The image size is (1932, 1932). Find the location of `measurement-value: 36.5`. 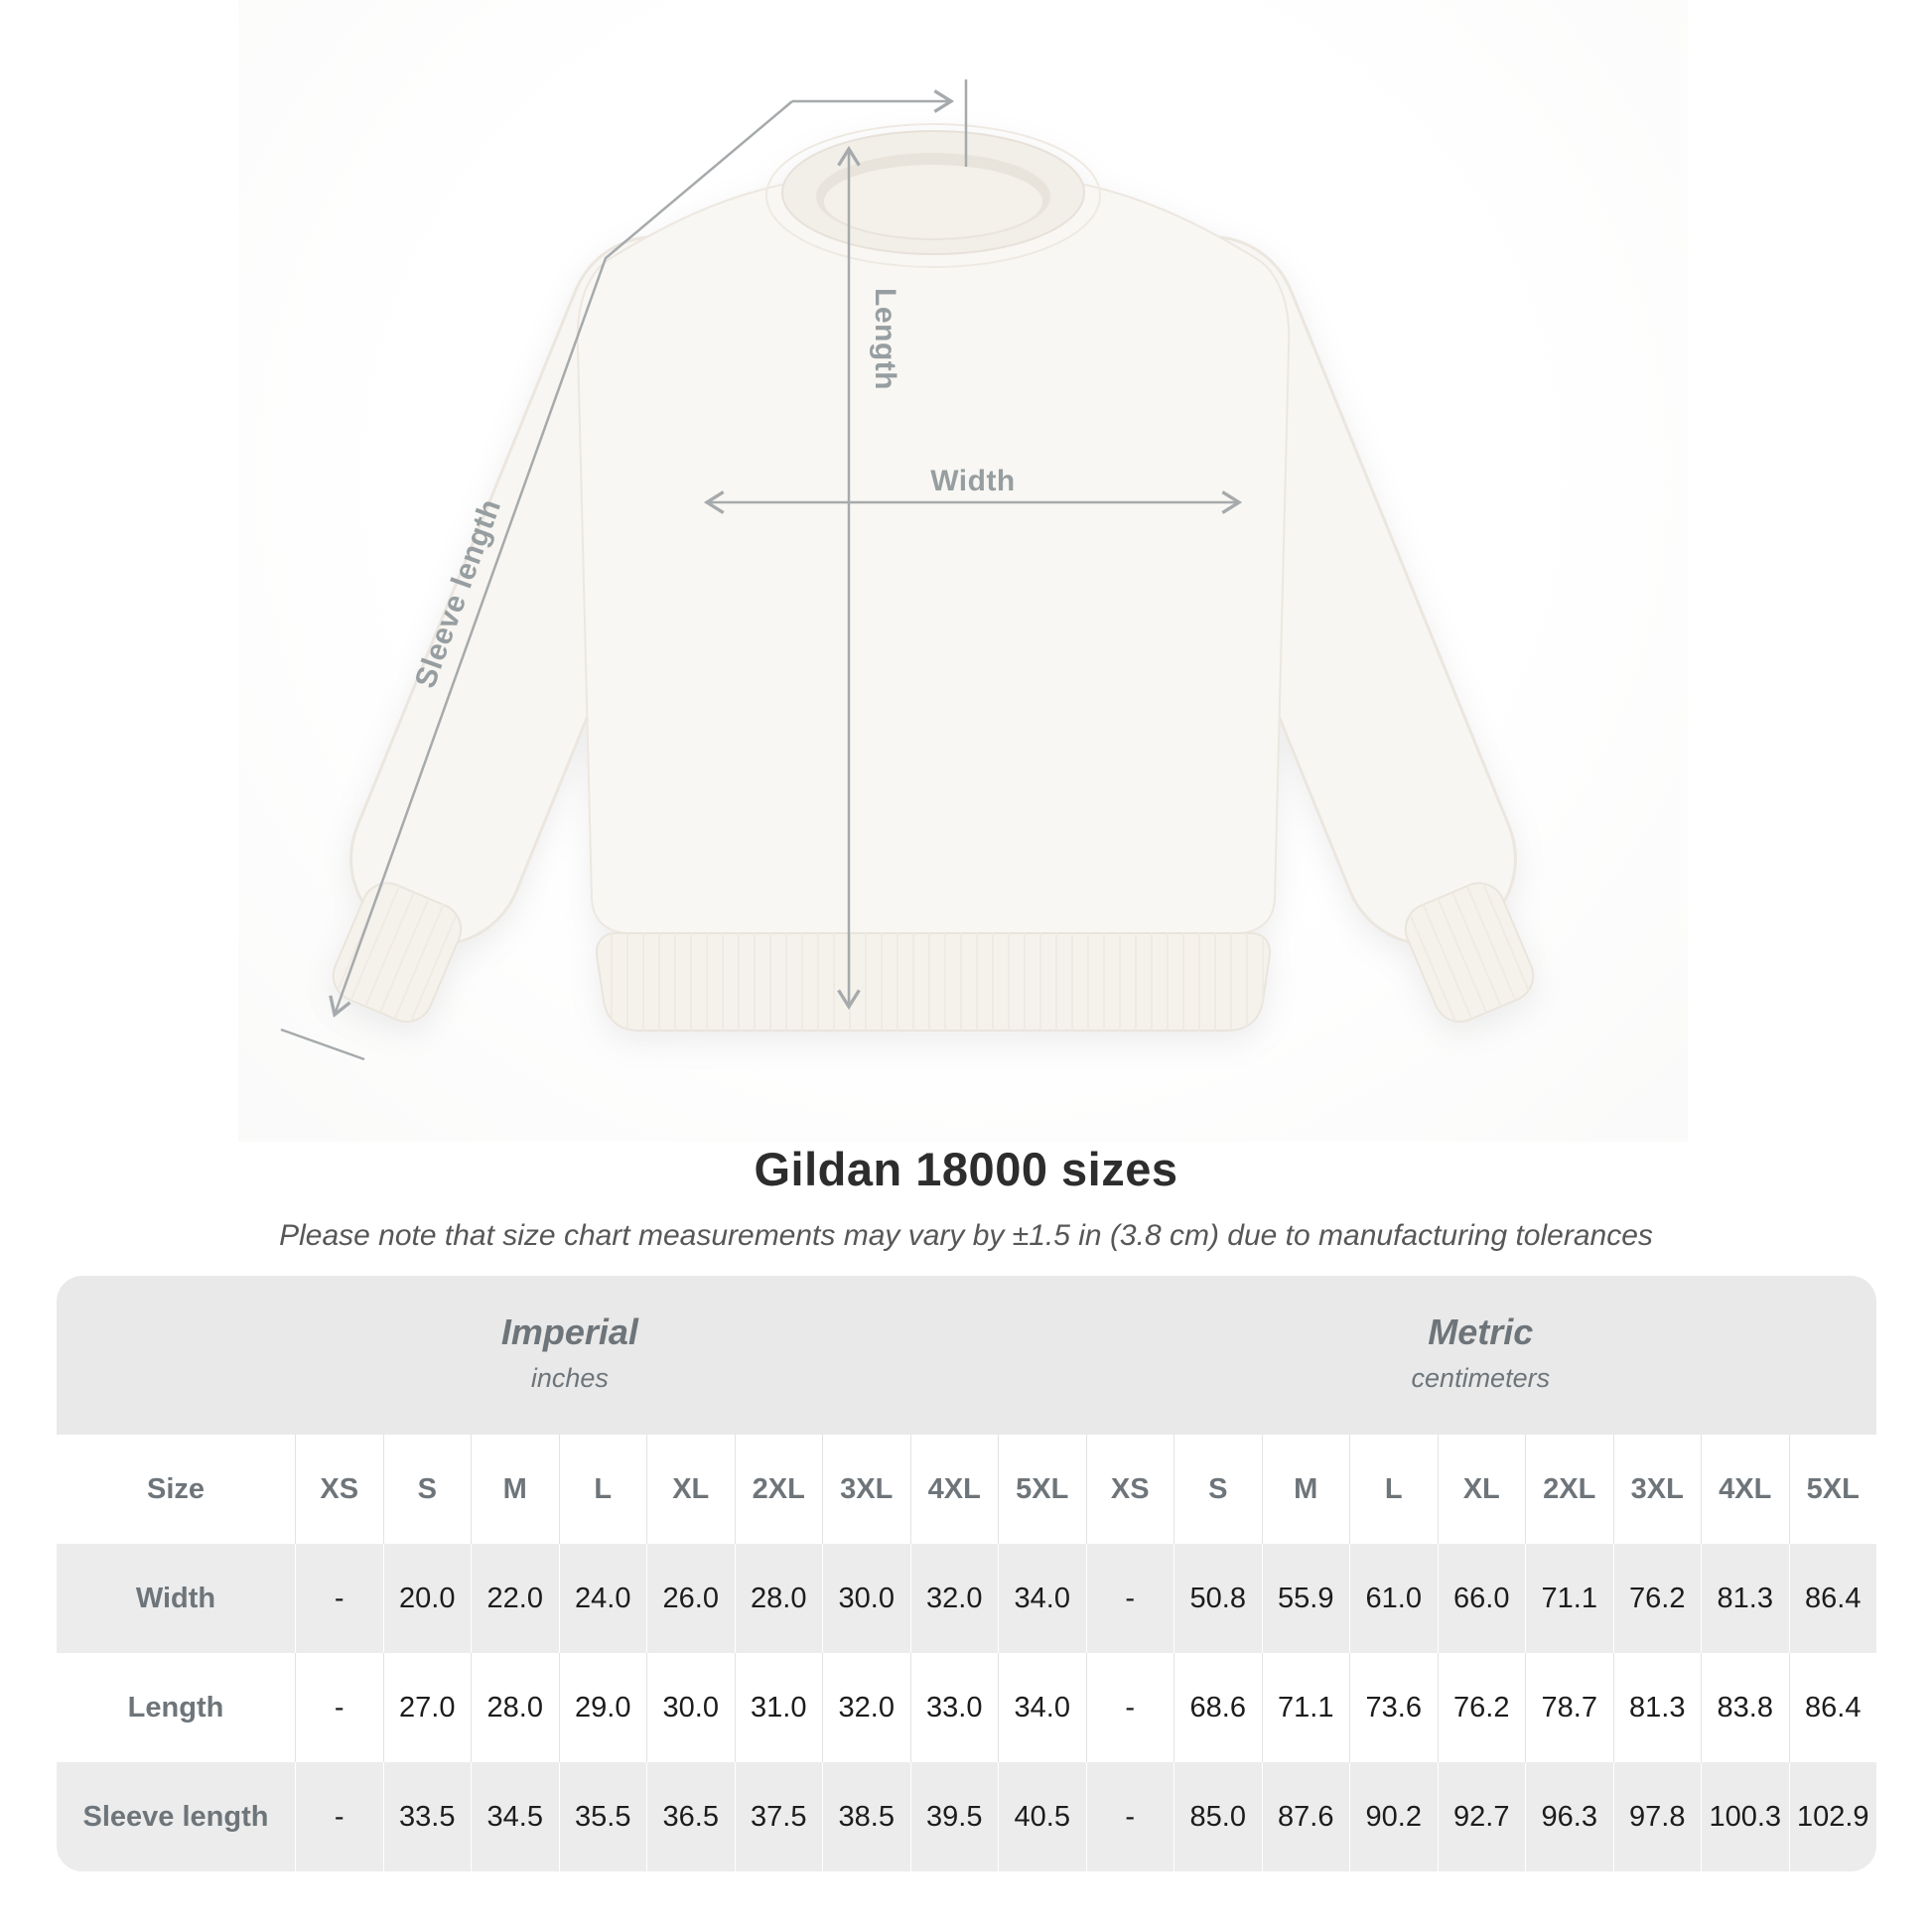

measurement-value: 36.5 is located at coordinates (691, 1817).